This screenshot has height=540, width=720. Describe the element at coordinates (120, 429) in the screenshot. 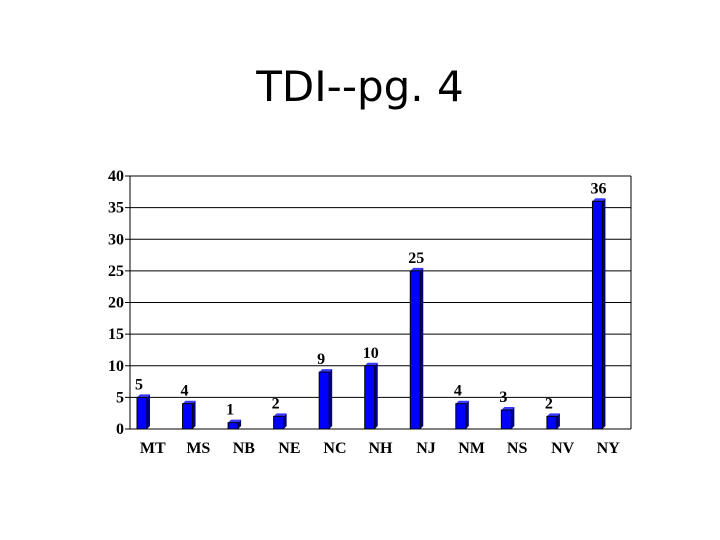

I see `y-tick-label: 0` at that location.